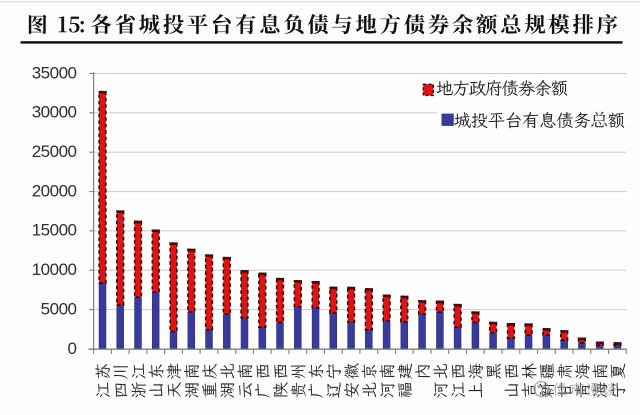  I want to click on svg-text: 15000, so click(54, 230).